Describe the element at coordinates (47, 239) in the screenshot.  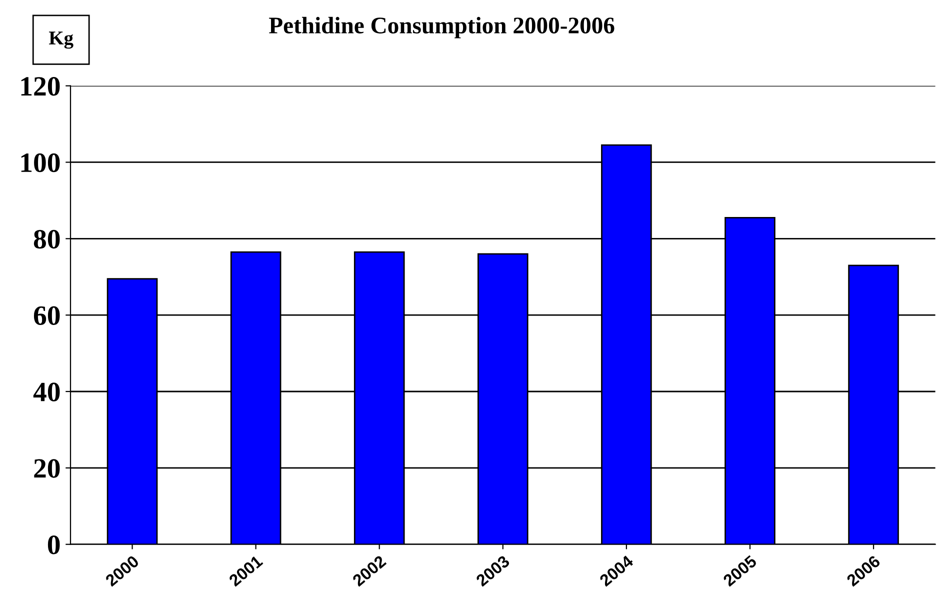
I see `y-tick-label: 80` at that location.